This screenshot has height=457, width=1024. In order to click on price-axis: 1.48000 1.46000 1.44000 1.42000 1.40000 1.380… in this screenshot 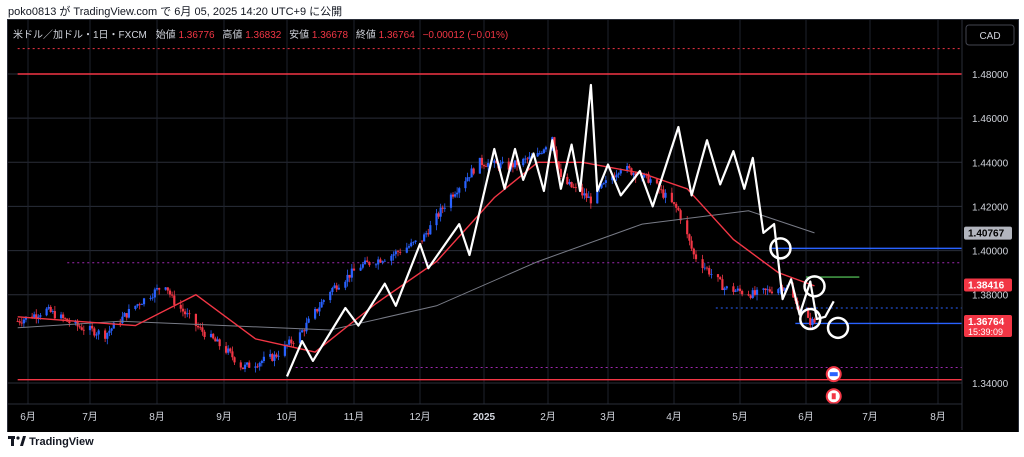, I will do `click(990, 230)`.